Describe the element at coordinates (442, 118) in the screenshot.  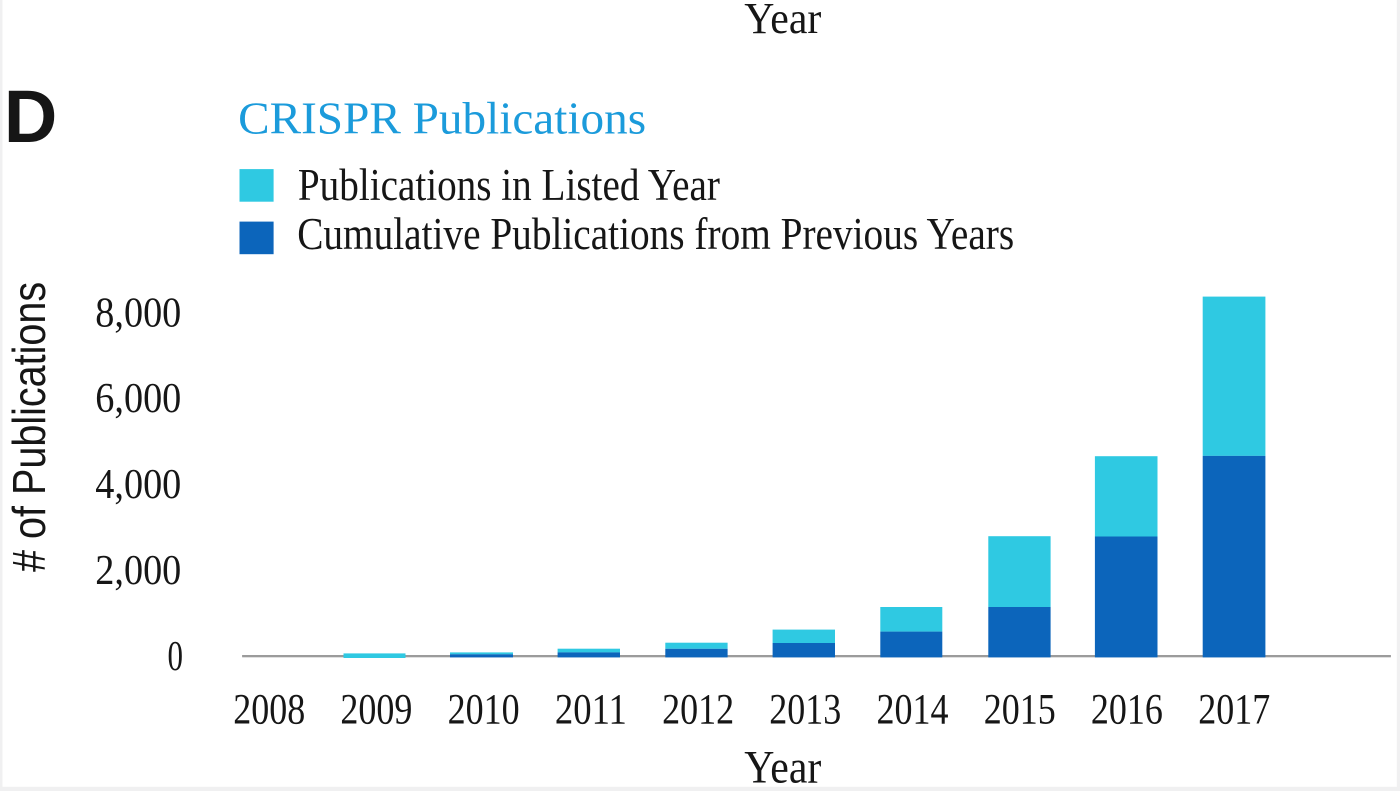
I see `svg-text: CRISPR Publications` at that location.